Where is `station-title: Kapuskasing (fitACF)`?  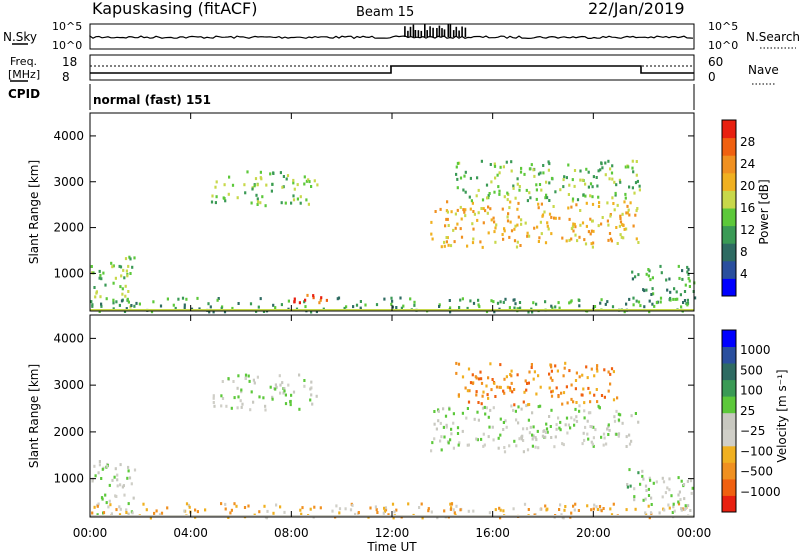 station-title: Kapuskasing (fitACF) is located at coordinates (174, 9).